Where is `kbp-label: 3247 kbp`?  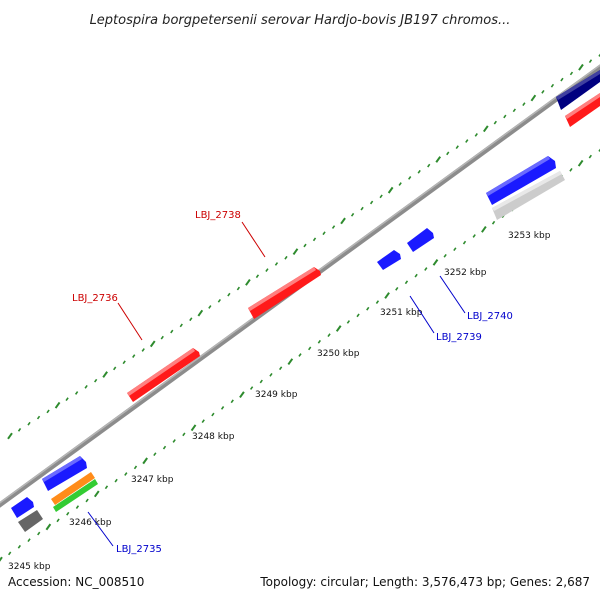
kbp-label: 3247 kbp is located at coordinates (152, 480).